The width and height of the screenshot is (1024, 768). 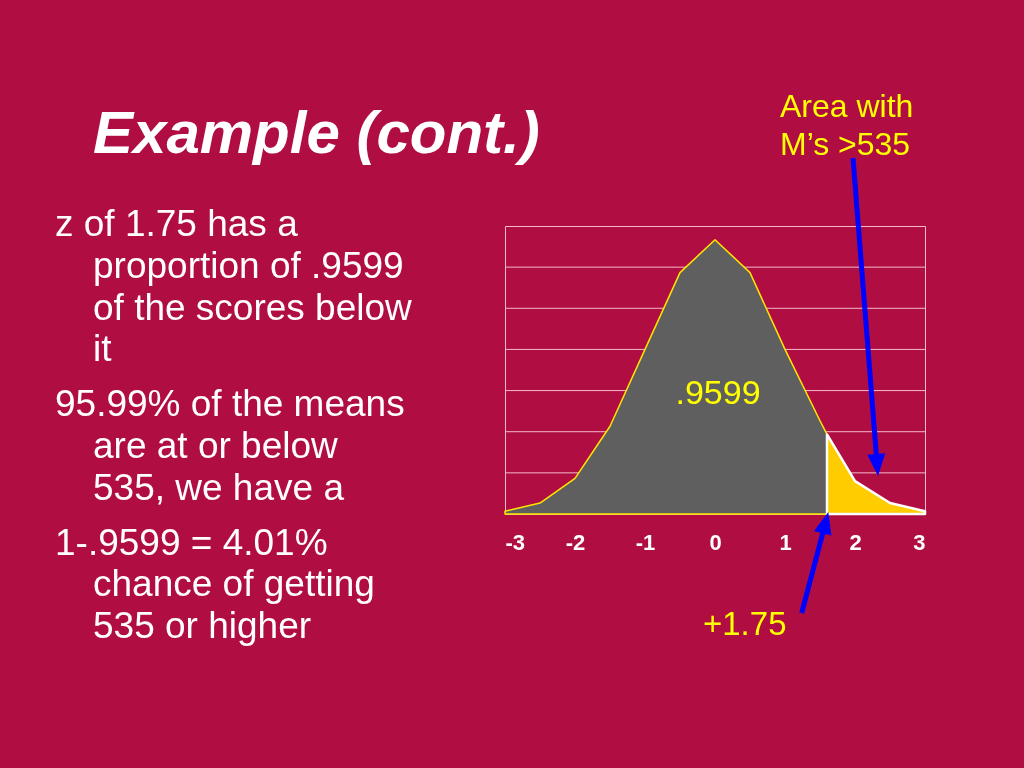 I want to click on text: 95.99% of the means are at or below 535, we have a, so click(x=230, y=445).